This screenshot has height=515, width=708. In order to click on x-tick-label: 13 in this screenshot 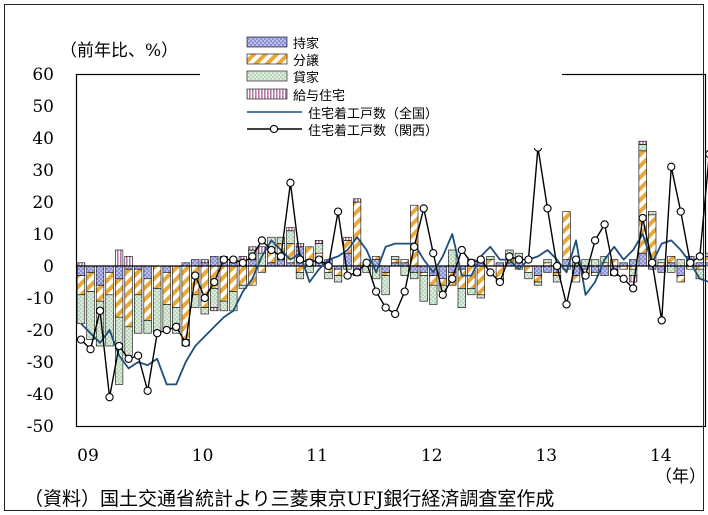, I will do `click(546, 456)`.